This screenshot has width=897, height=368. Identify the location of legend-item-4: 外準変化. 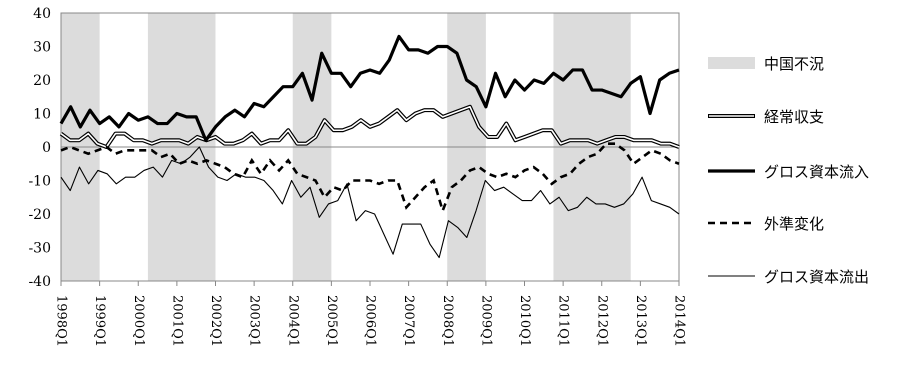
(766, 224).